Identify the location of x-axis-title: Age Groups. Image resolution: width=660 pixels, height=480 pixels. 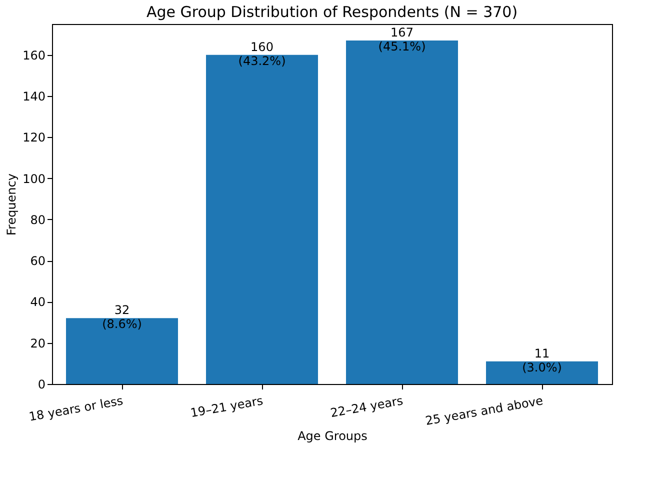
(333, 436).